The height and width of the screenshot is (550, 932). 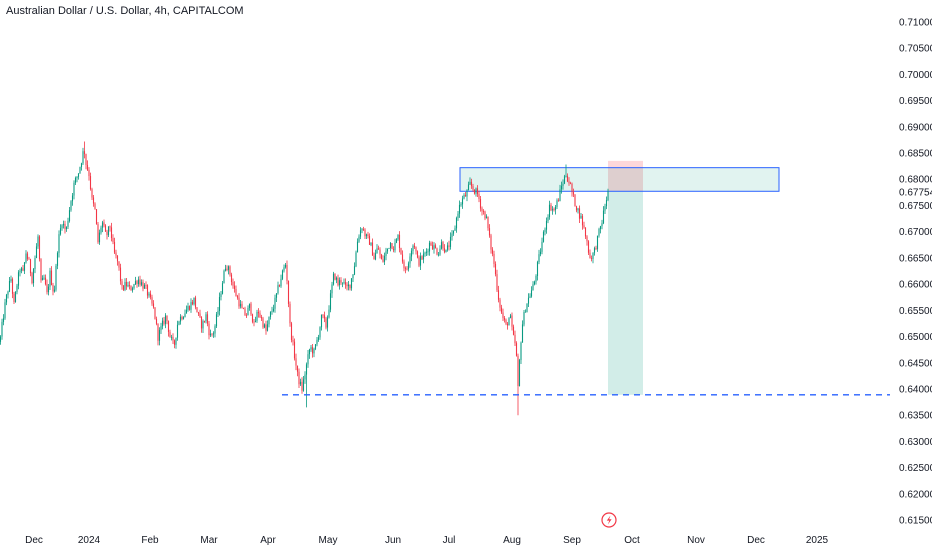 I want to click on price-tick-label: 0.65500, so click(x=915, y=311).